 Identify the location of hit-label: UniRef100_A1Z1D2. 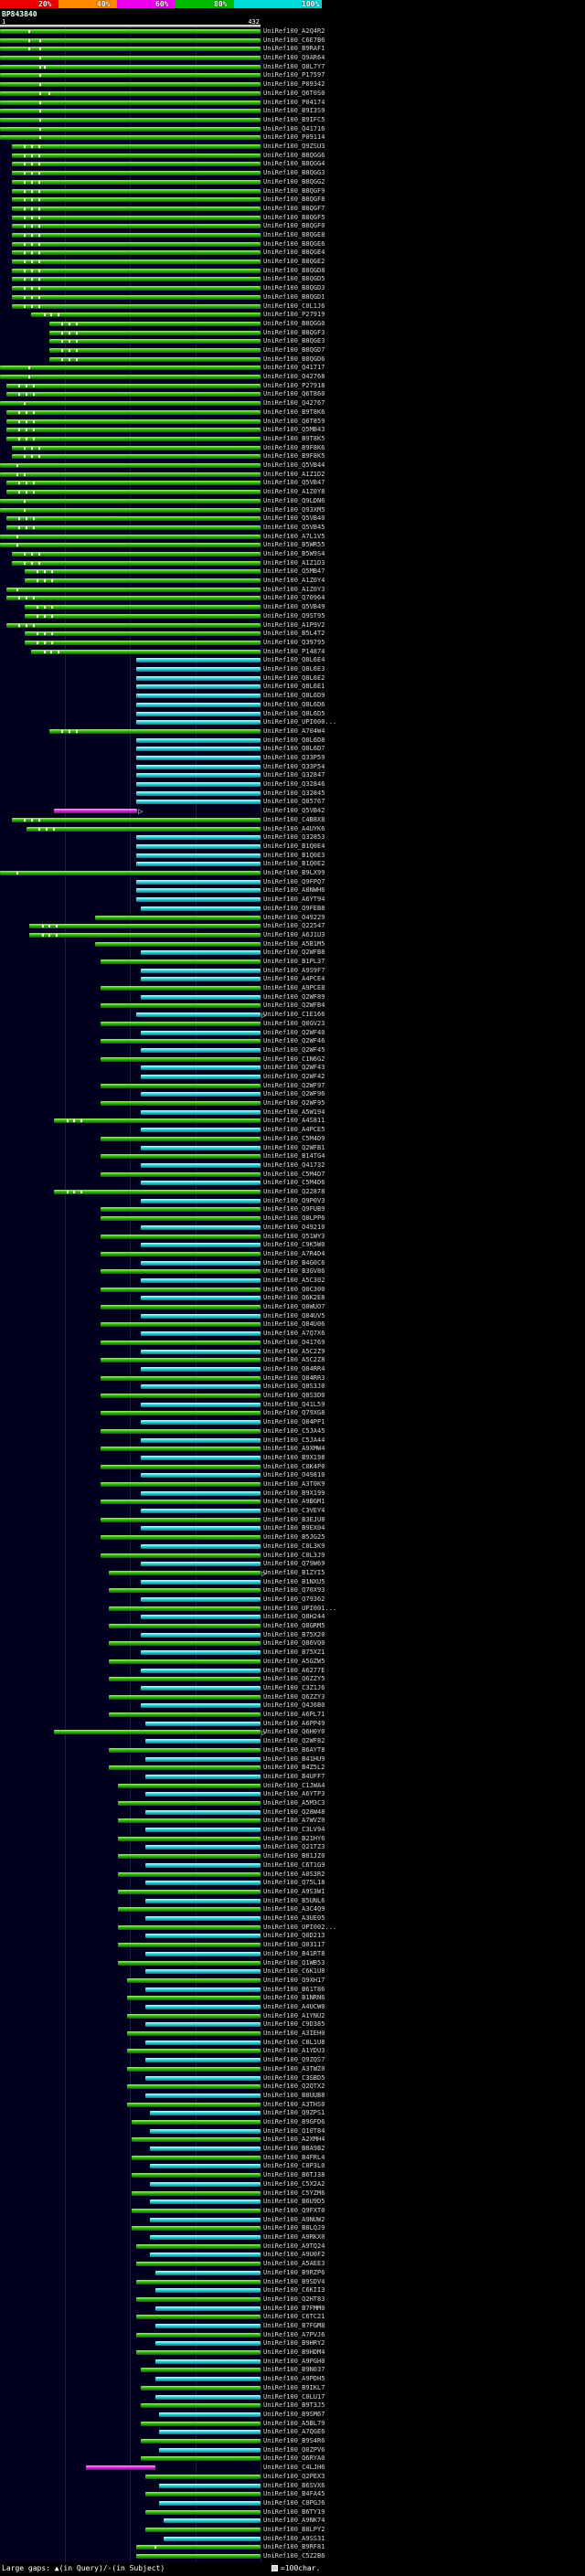
(294, 474).